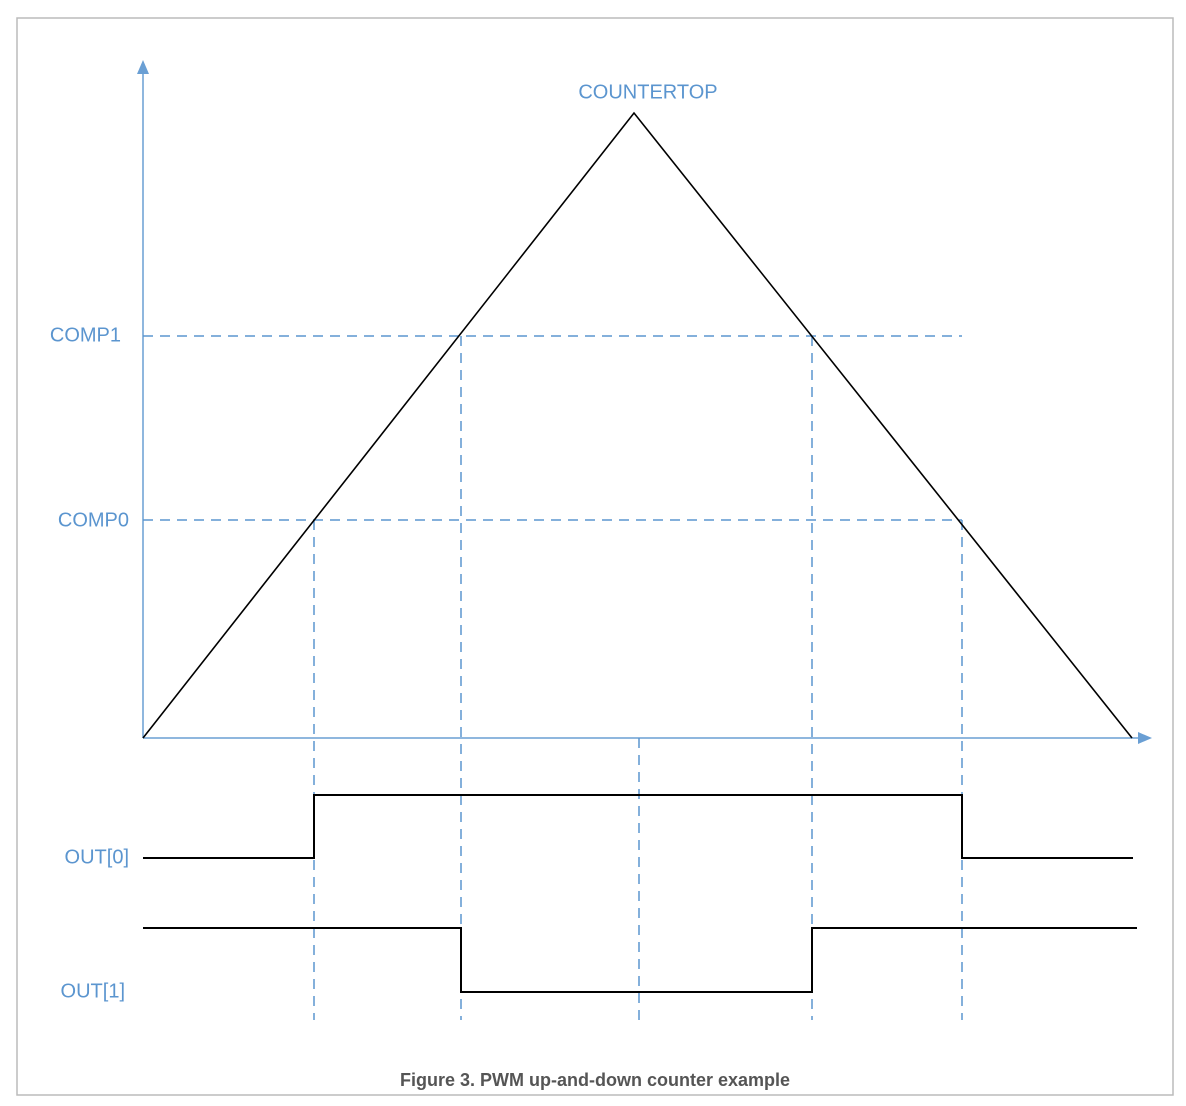  Describe the element at coordinates (143, 67) in the screenshot. I see `y-arrow` at that location.